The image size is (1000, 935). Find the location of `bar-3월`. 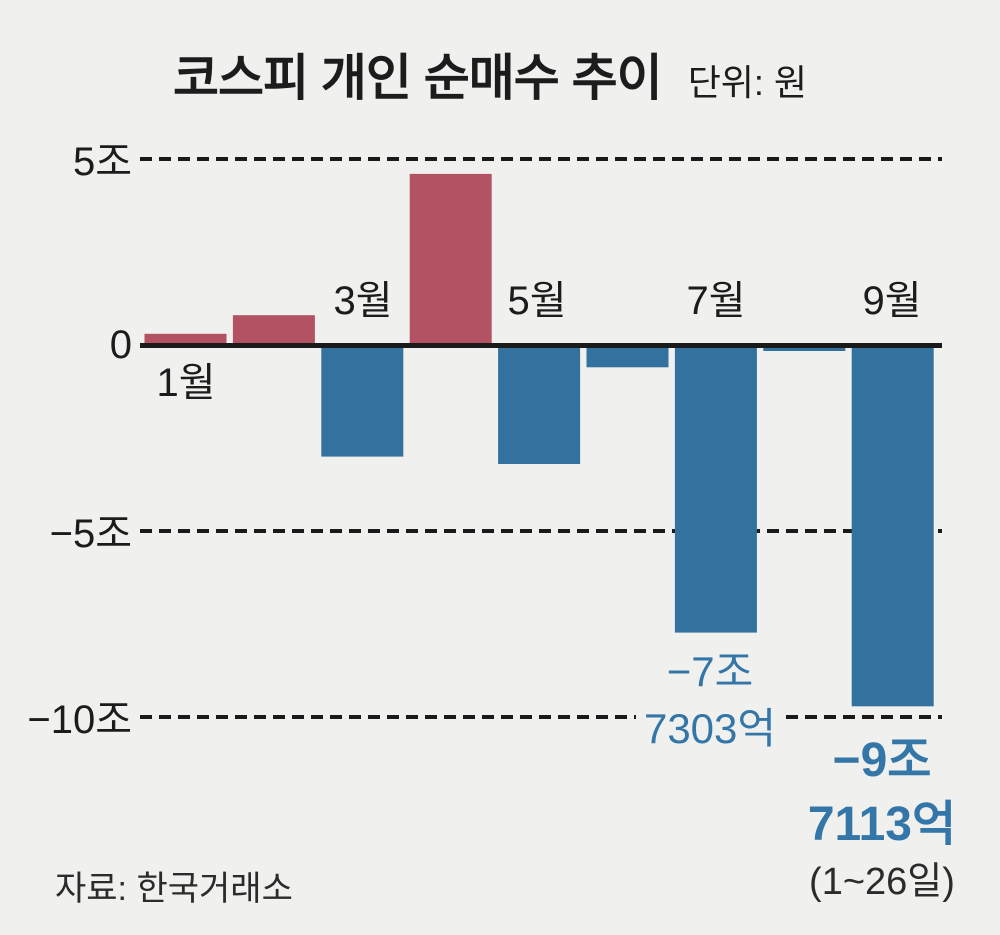

bar-3월 is located at coordinates (362, 401).